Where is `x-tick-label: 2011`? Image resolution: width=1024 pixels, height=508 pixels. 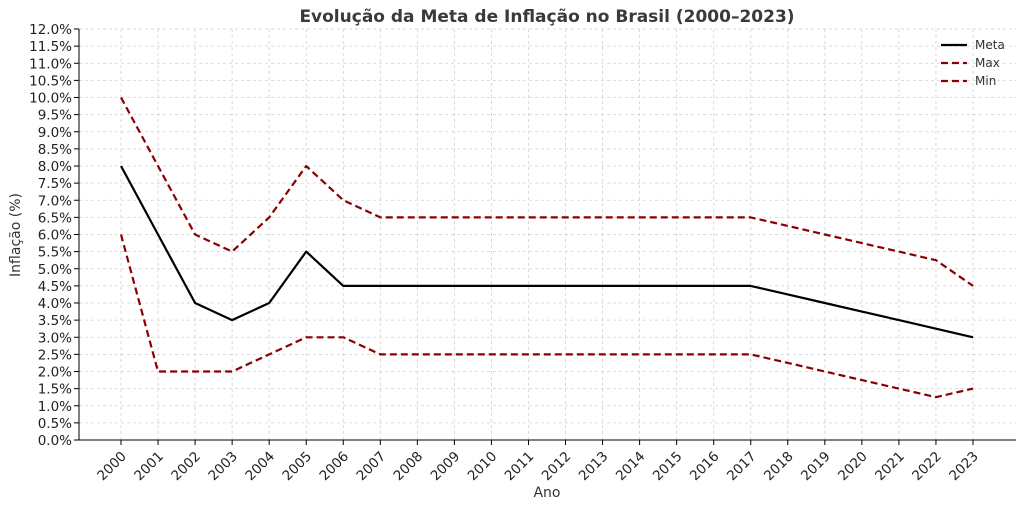
x-tick-label: 2011 is located at coordinates (520, 467).